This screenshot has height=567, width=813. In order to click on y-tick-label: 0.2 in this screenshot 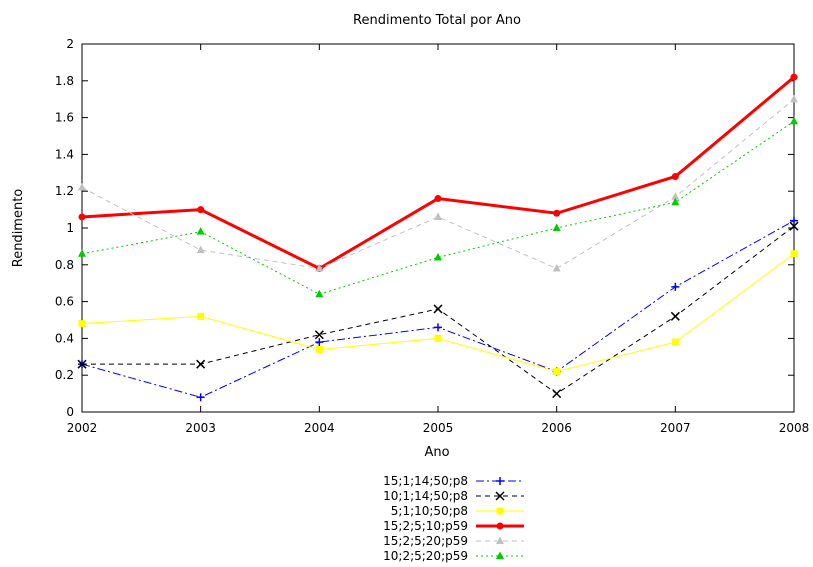, I will do `click(64, 375)`.